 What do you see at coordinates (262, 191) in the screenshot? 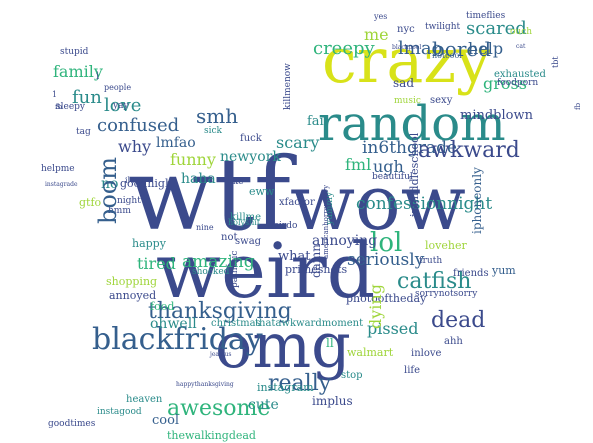
I see `word-eww: eww` at bounding box center [262, 191].